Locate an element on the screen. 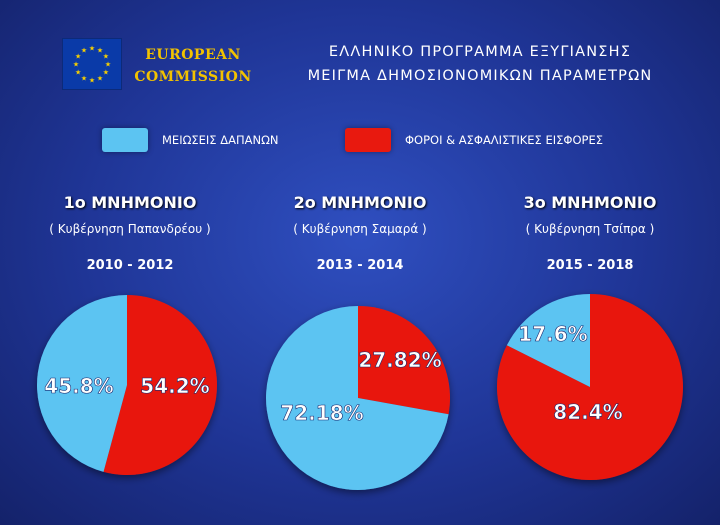 The image size is (720, 525). pie-2-title: 2ο ΜΝΗΜΟΝΙΟ is located at coordinates (360, 202).